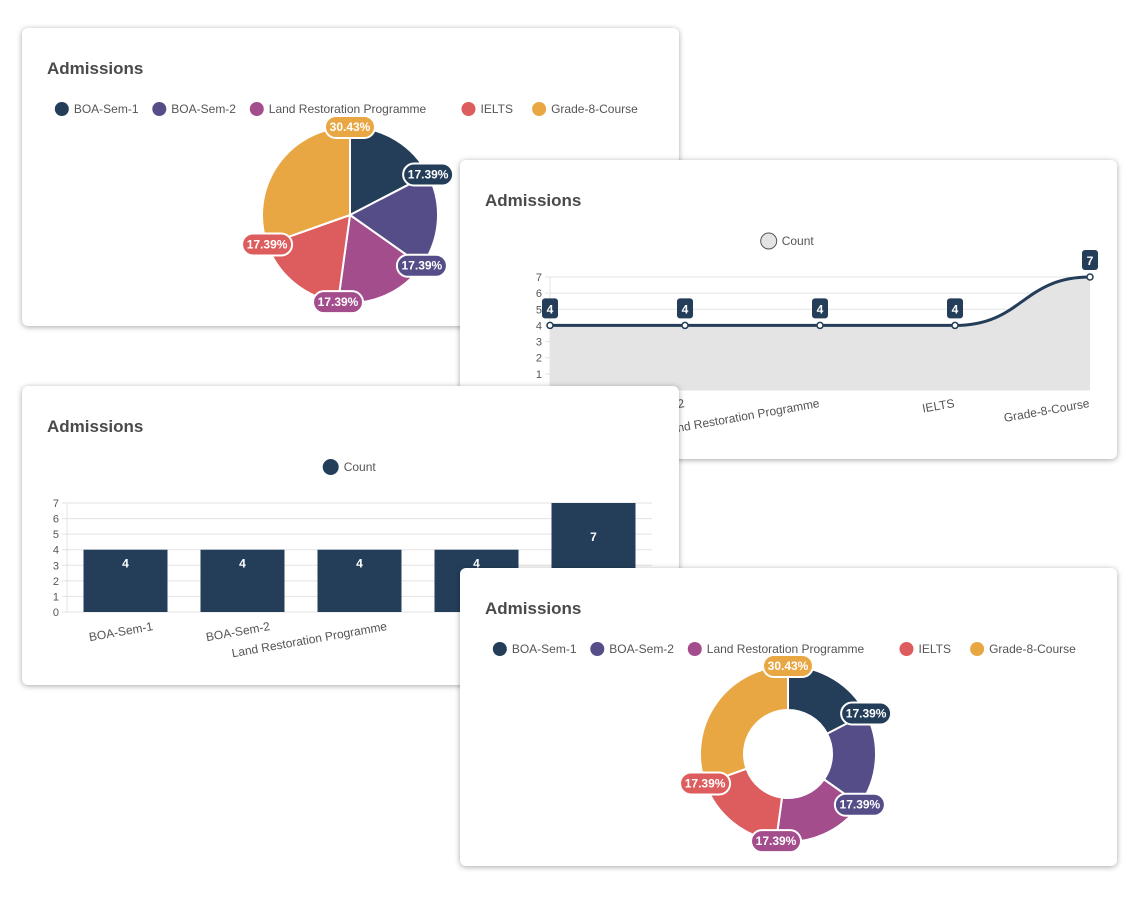 This screenshot has height=900, width=1140. Describe the element at coordinates (593, 537) in the screenshot. I see `bar-value-label: 7` at that location.